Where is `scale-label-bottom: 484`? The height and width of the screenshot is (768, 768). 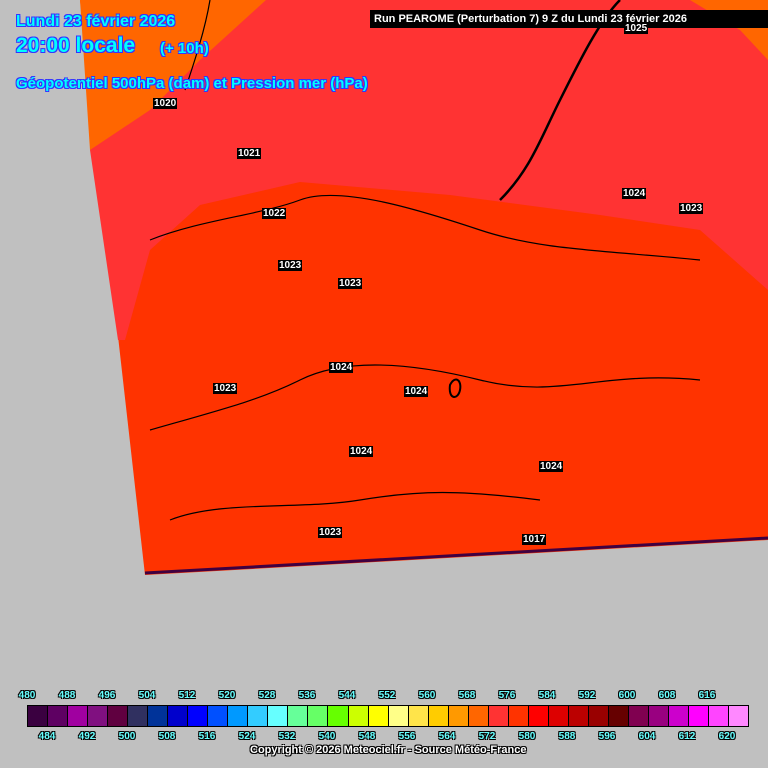
scale-label-bottom: 484 is located at coordinates (47, 736).